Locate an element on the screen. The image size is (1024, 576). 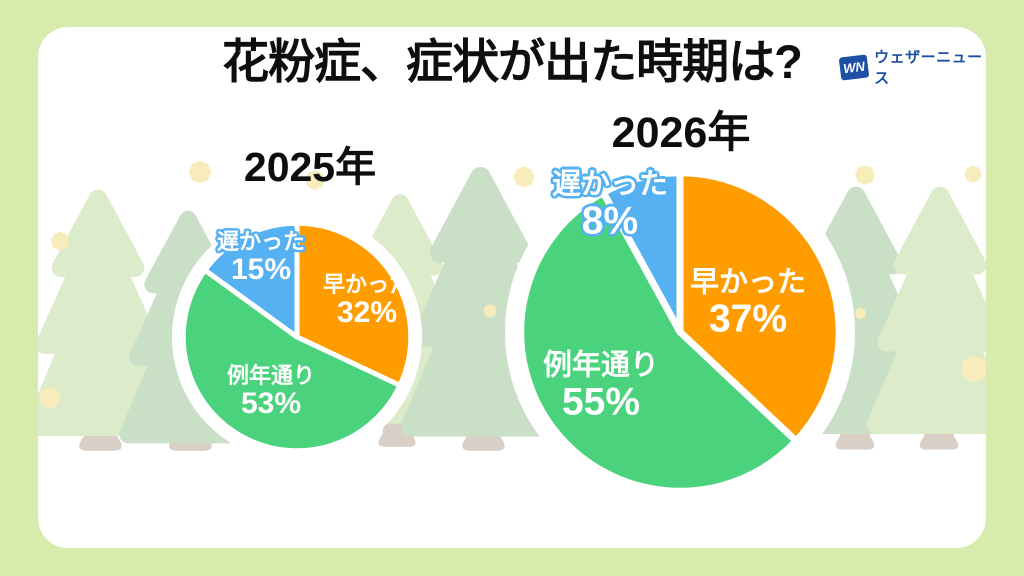
fir-tree-icon is located at coordinates (931, 310).